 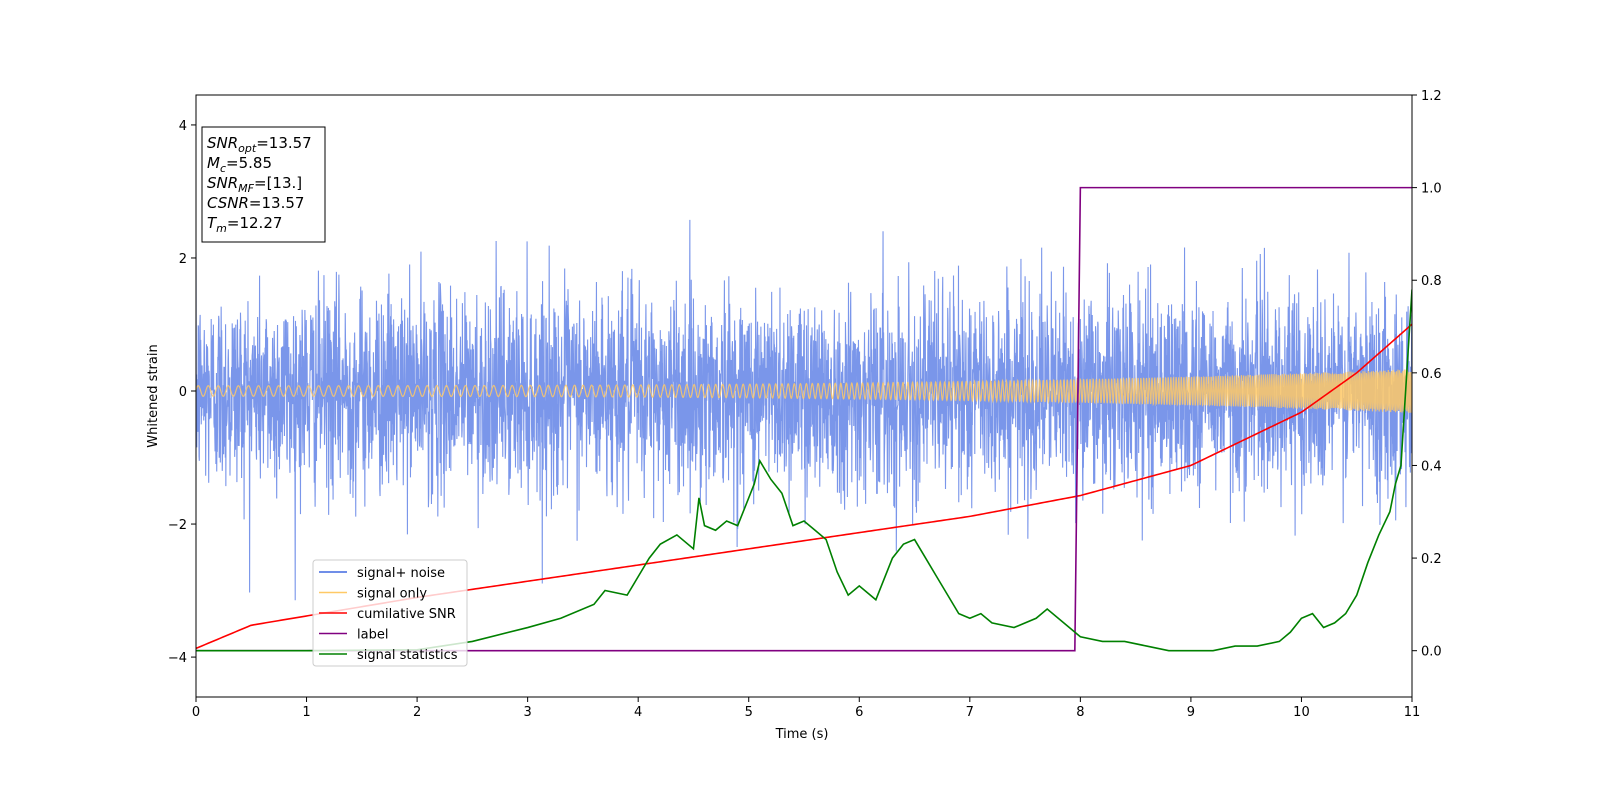 I want to click on y-left-tick-label: 2, so click(x=183, y=259).